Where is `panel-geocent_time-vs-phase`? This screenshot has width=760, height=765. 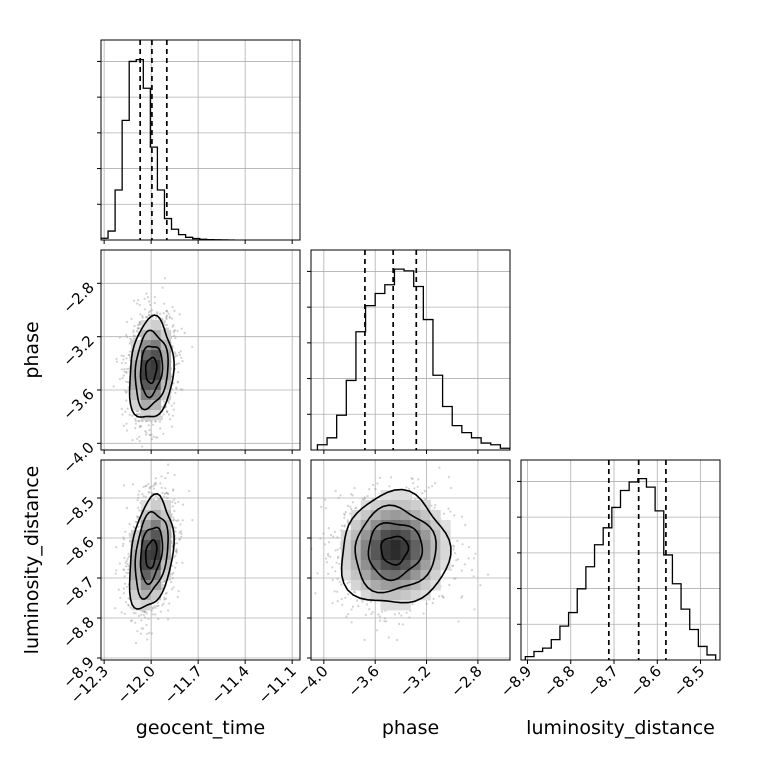 panel-geocent_time-vs-phase is located at coordinates (199, 351).